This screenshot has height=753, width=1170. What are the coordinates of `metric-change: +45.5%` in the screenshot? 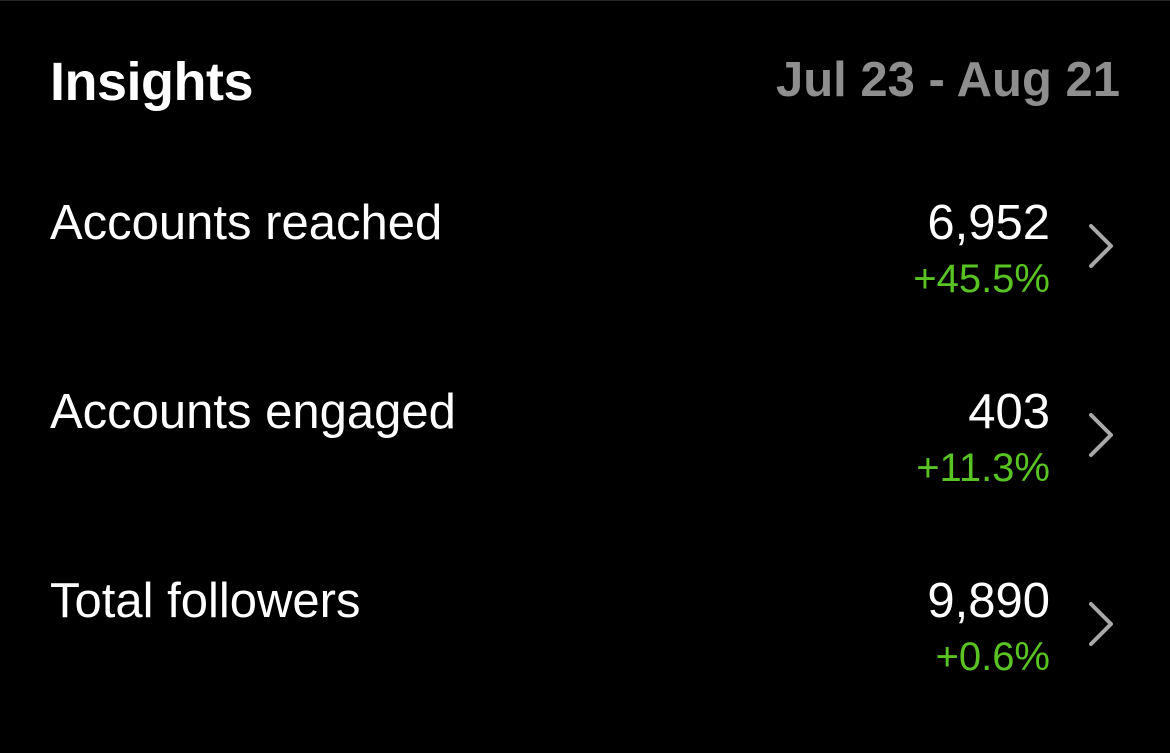 It's located at (981, 279).